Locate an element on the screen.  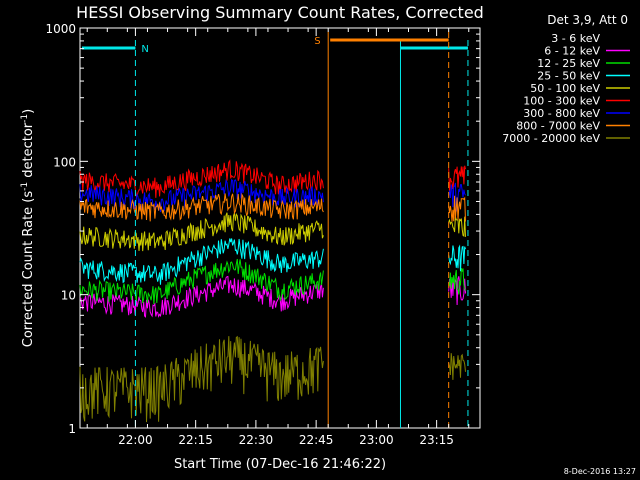
x-tick-label: 22:30 is located at coordinates (256, 440).